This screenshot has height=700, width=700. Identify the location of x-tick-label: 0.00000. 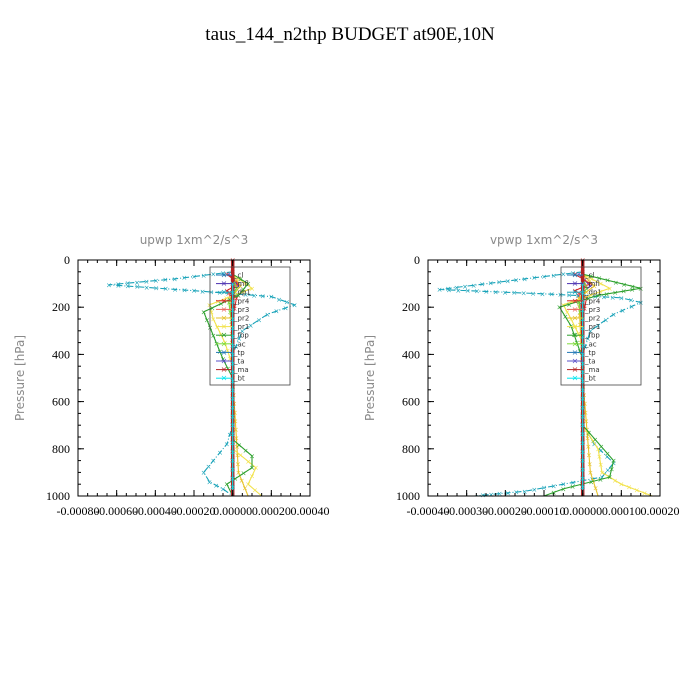
(232, 511).